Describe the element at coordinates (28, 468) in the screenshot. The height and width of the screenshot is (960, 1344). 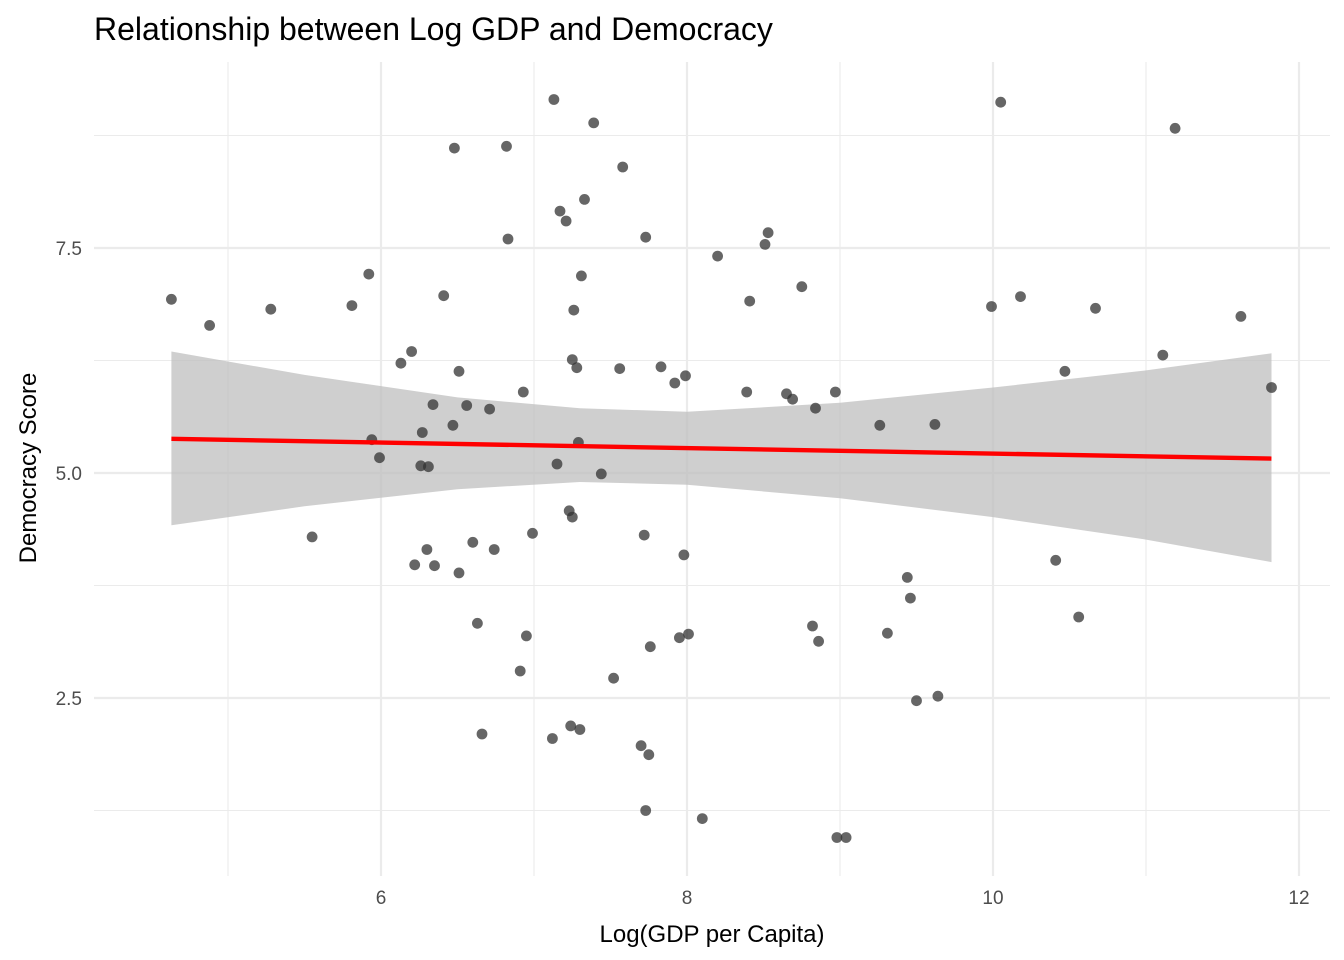
I see `y-axis-title: Democracy Score` at that location.